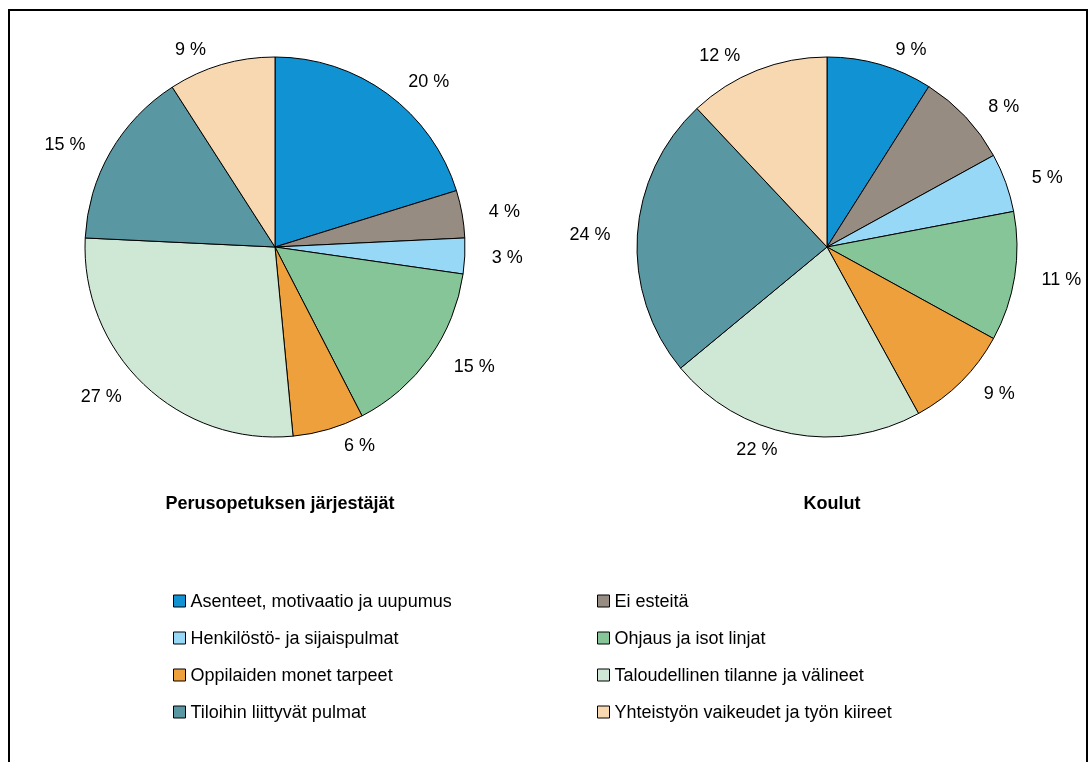  What do you see at coordinates (507, 256) in the screenshot?
I see `data-label: 3 %` at bounding box center [507, 256].